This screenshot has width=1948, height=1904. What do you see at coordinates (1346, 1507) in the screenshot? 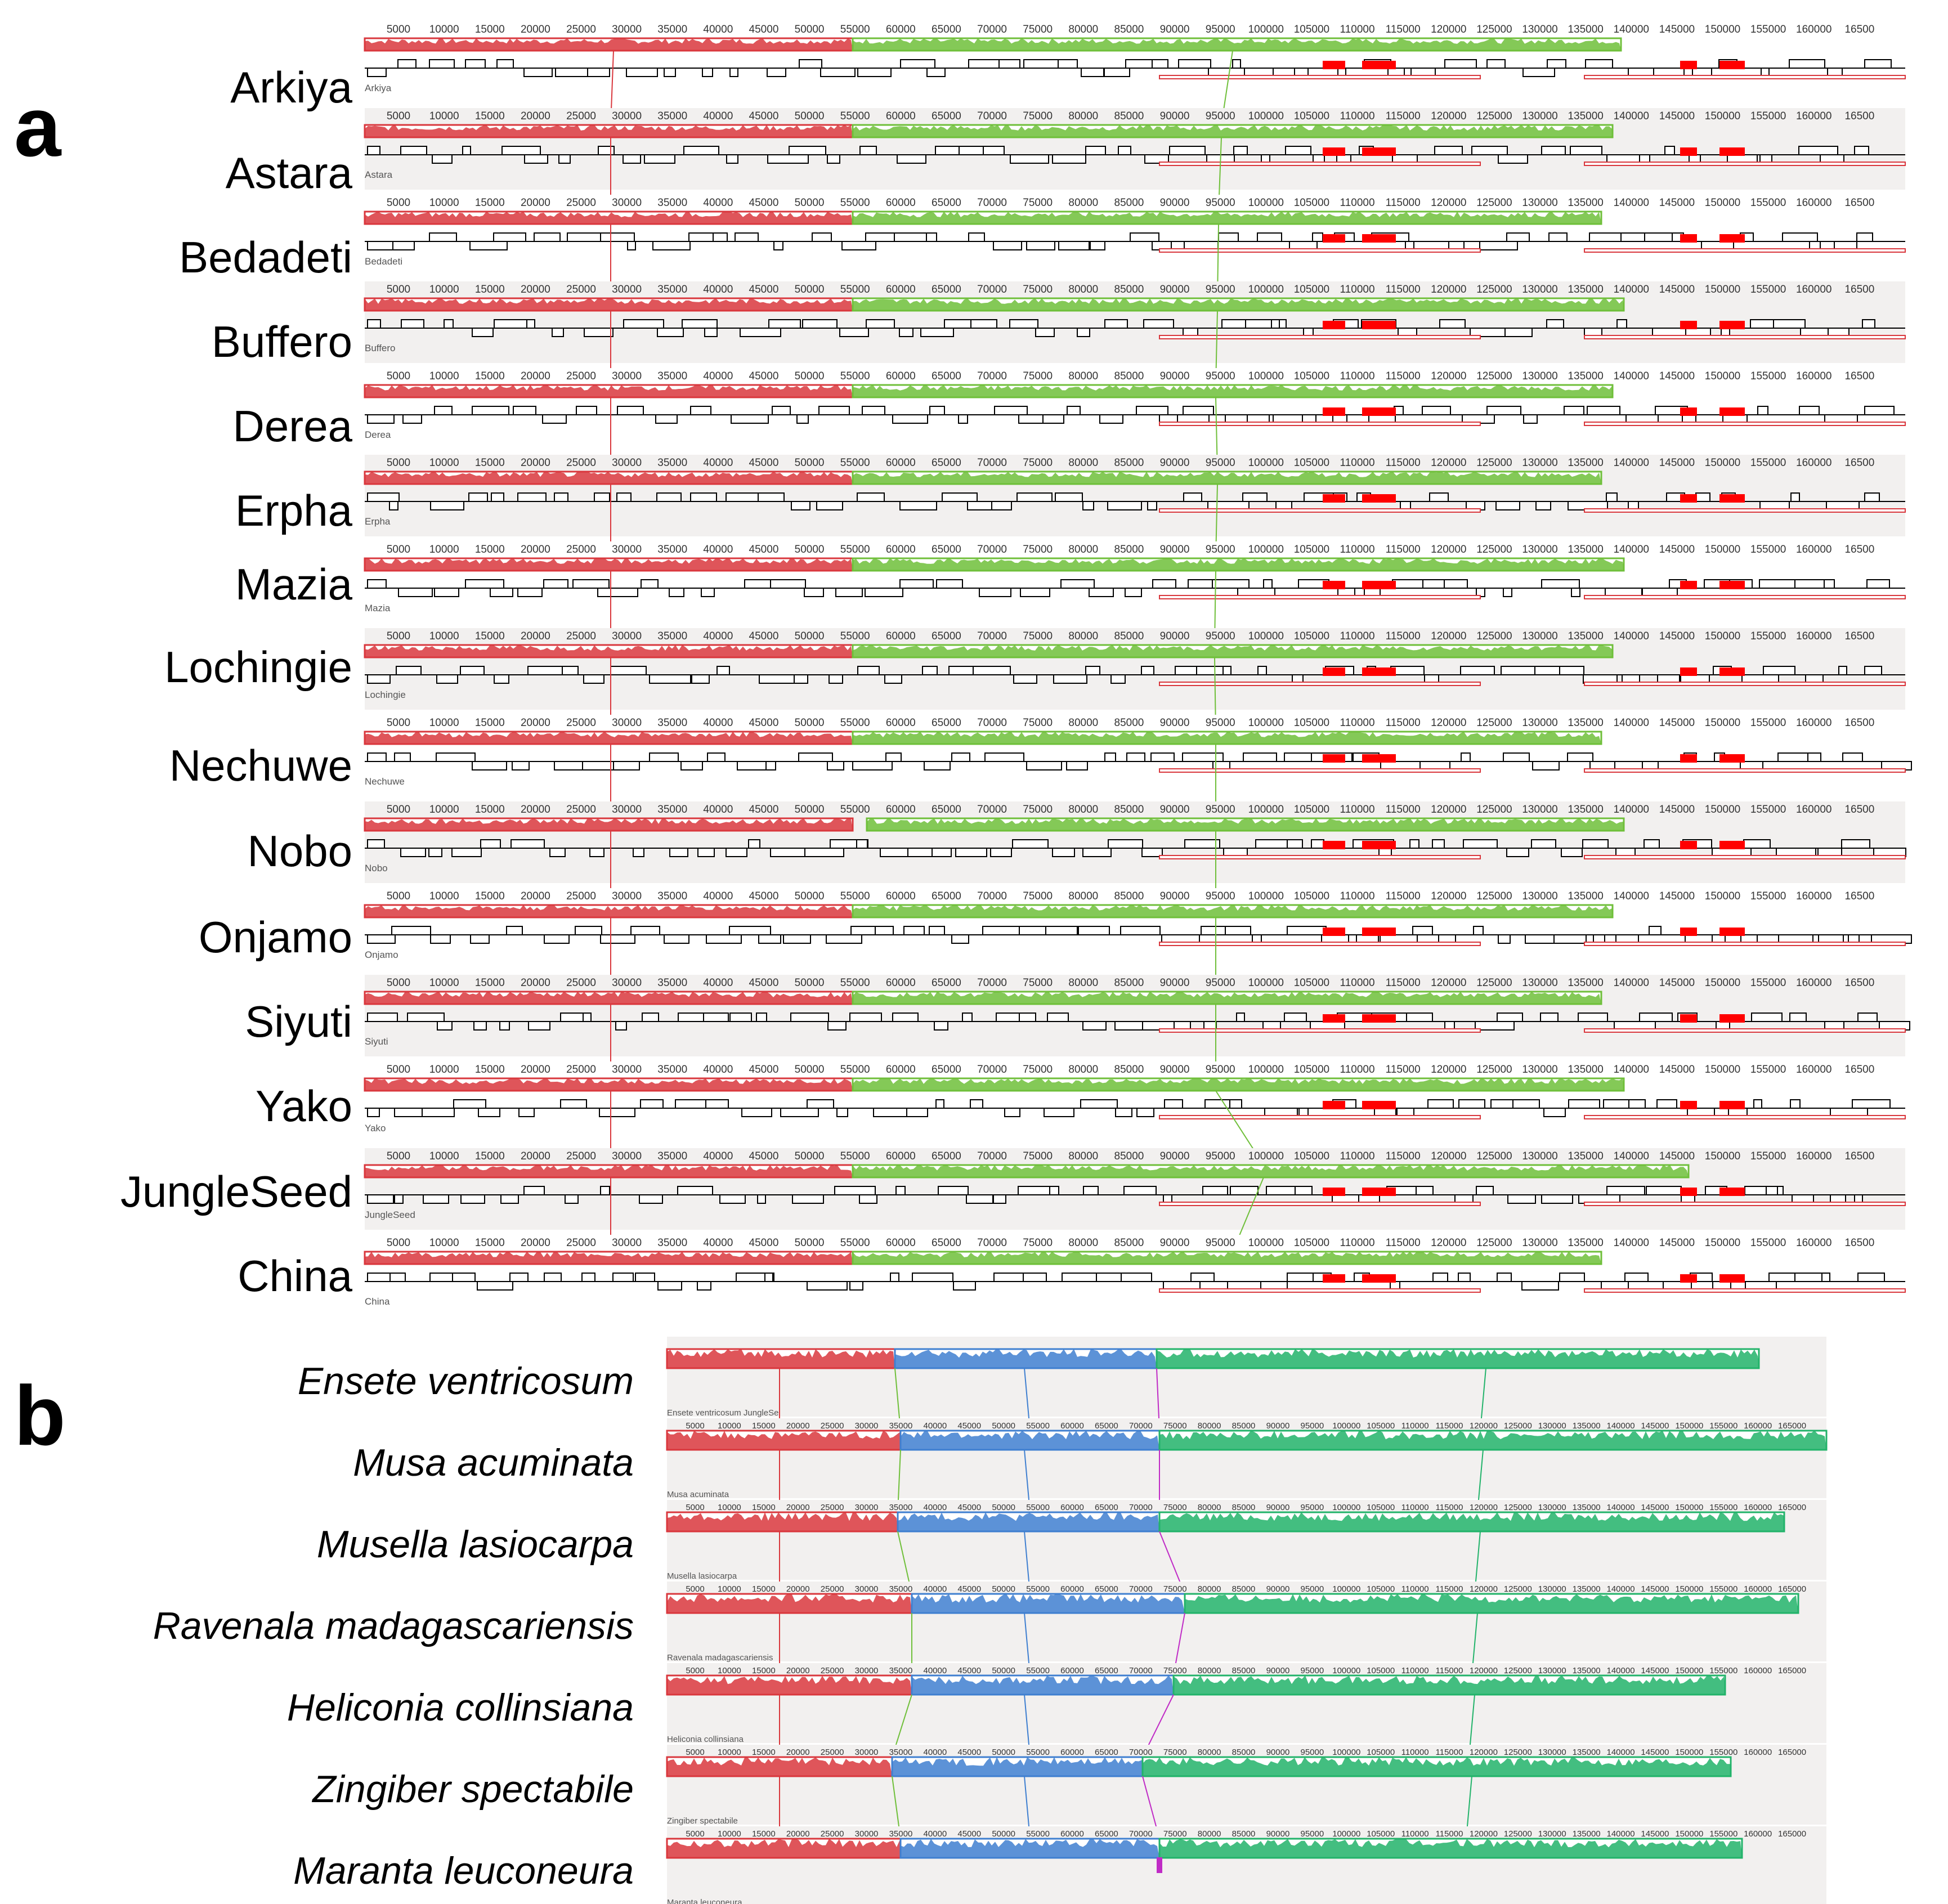
I see `tick-label: 100000` at bounding box center [1346, 1507].